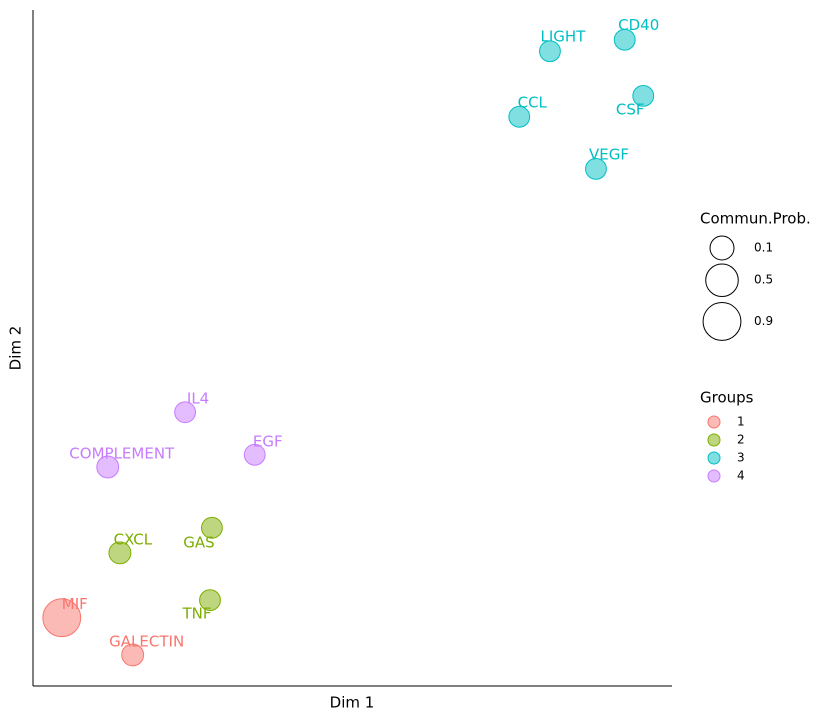 This screenshot has width=840, height=720. I want to click on legend-label: 3, so click(741, 458).